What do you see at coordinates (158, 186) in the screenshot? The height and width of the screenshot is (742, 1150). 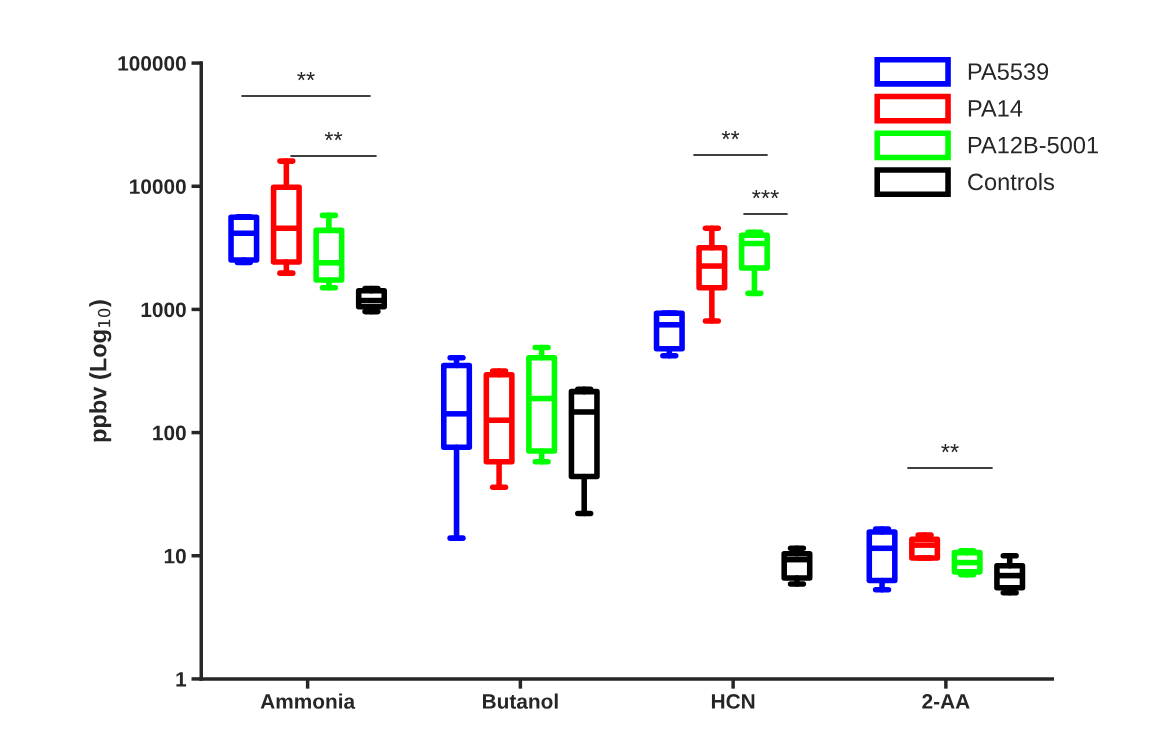 I see `y-tick-label: 10000` at bounding box center [158, 186].